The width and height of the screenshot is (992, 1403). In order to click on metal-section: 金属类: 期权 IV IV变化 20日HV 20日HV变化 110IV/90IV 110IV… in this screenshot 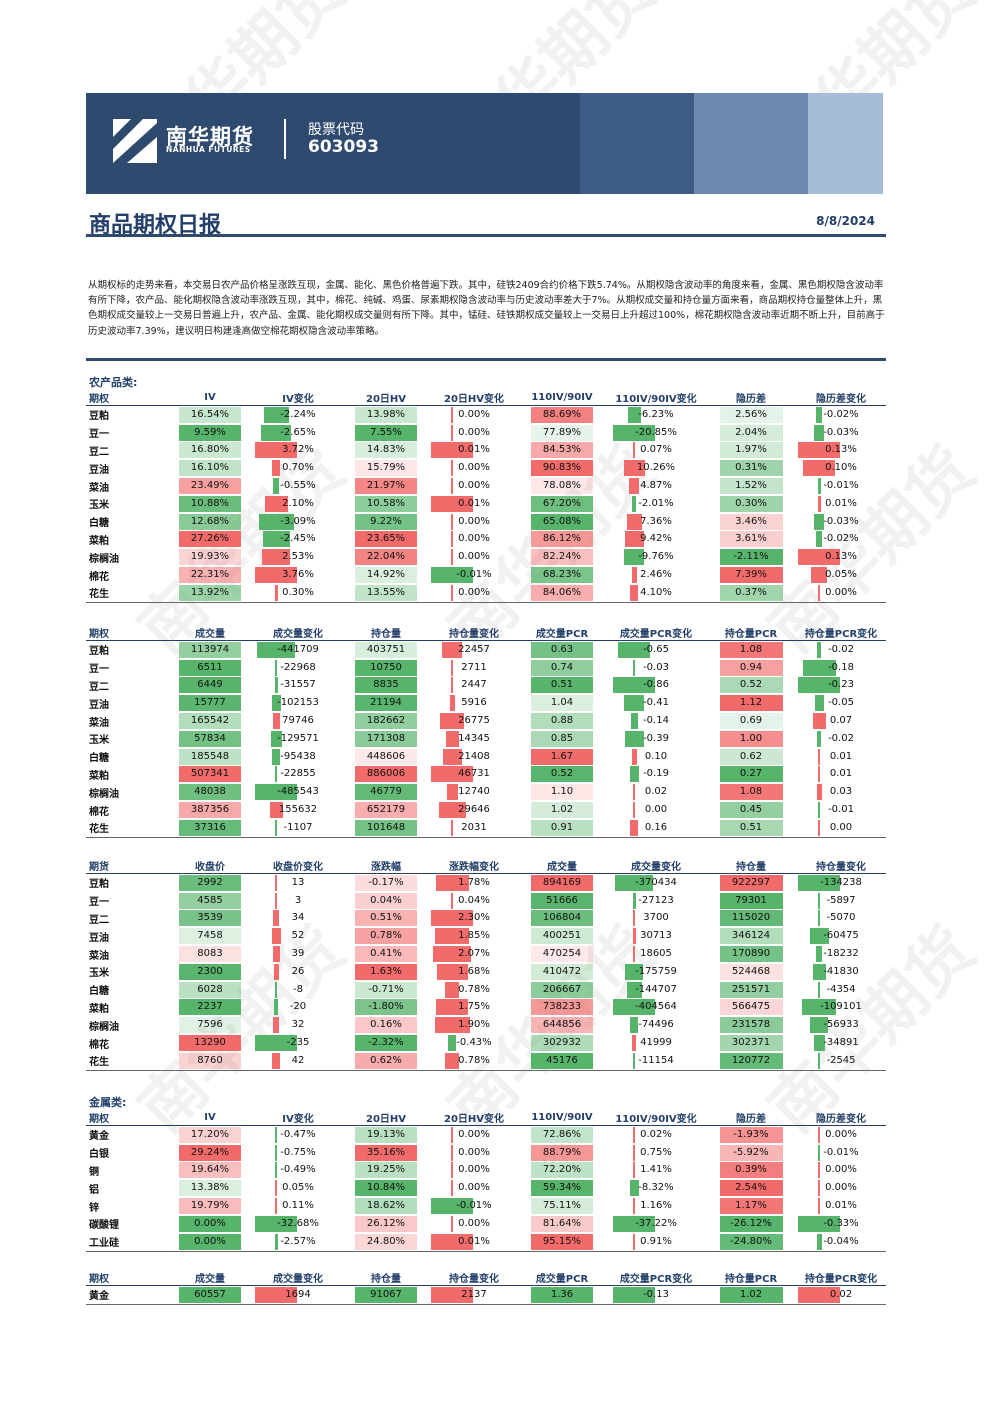, I will do `click(486, 1174)`.